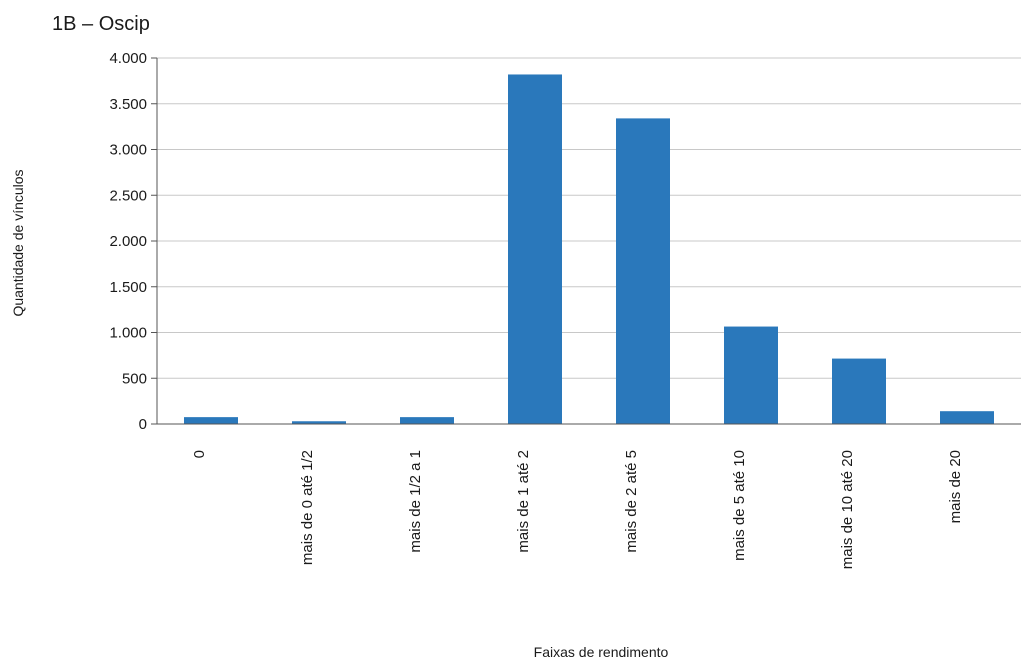 This screenshot has height=661, width=1021. Describe the element at coordinates (307, 507) in the screenshot. I see `x-tick-label: mais de 0 até 1/2` at that location.